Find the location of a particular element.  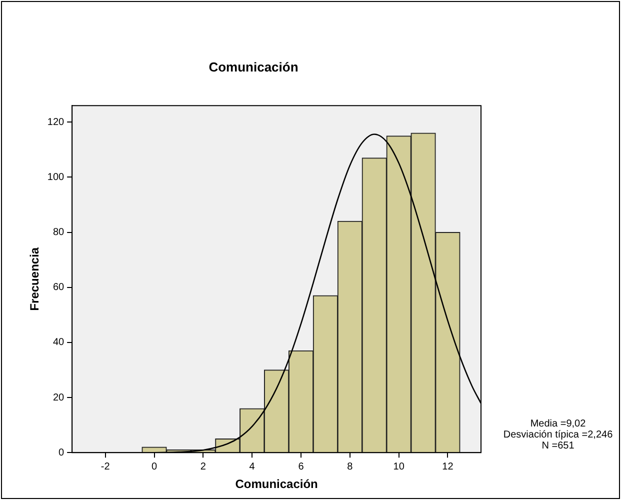

chart-title: Comunicación is located at coordinates (253, 66).